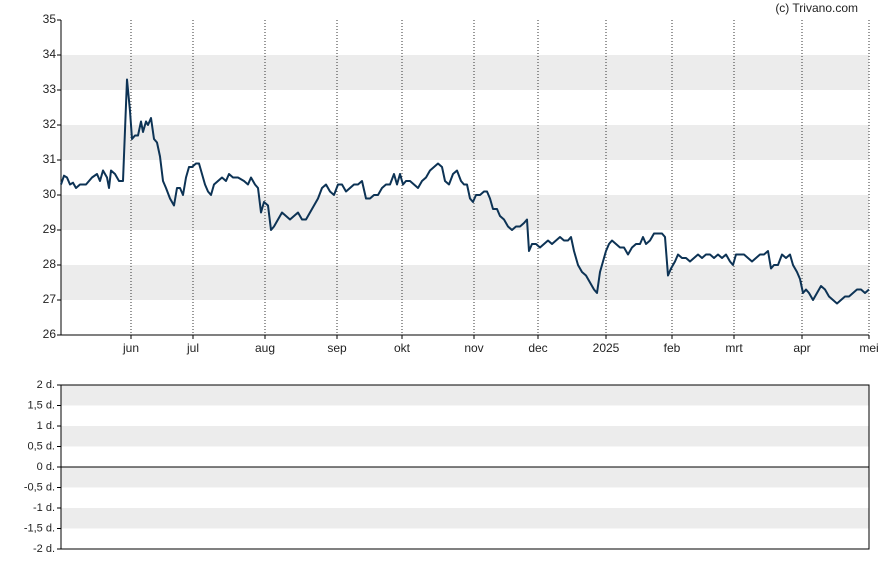 This screenshot has width=888, height=565. What do you see at coordinates (50, 194) in the screenshot?
I see `y-tick-label: 30` at bounding box center [50, 194].